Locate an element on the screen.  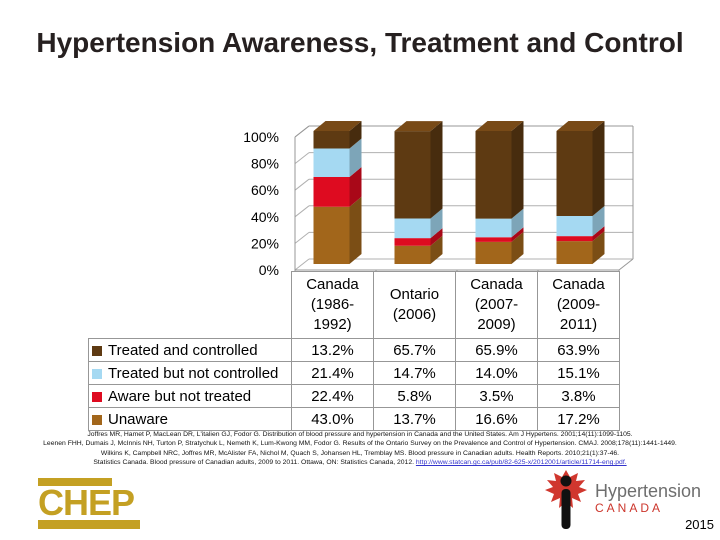
y-axis-tick-label: 0% is located at coordinates (269, 270).